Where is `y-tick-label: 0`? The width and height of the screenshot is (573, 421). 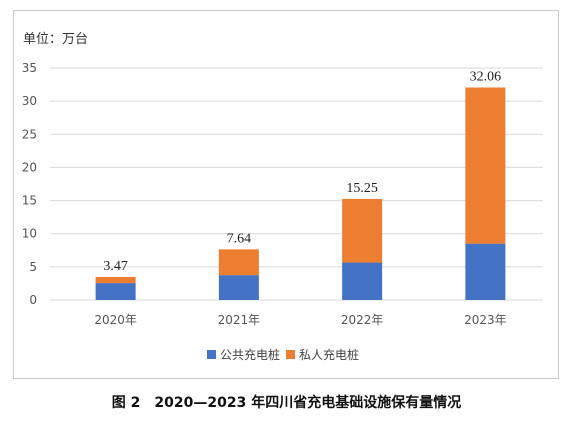
y-tick-label: 0 is located at coordinates (33, 300).